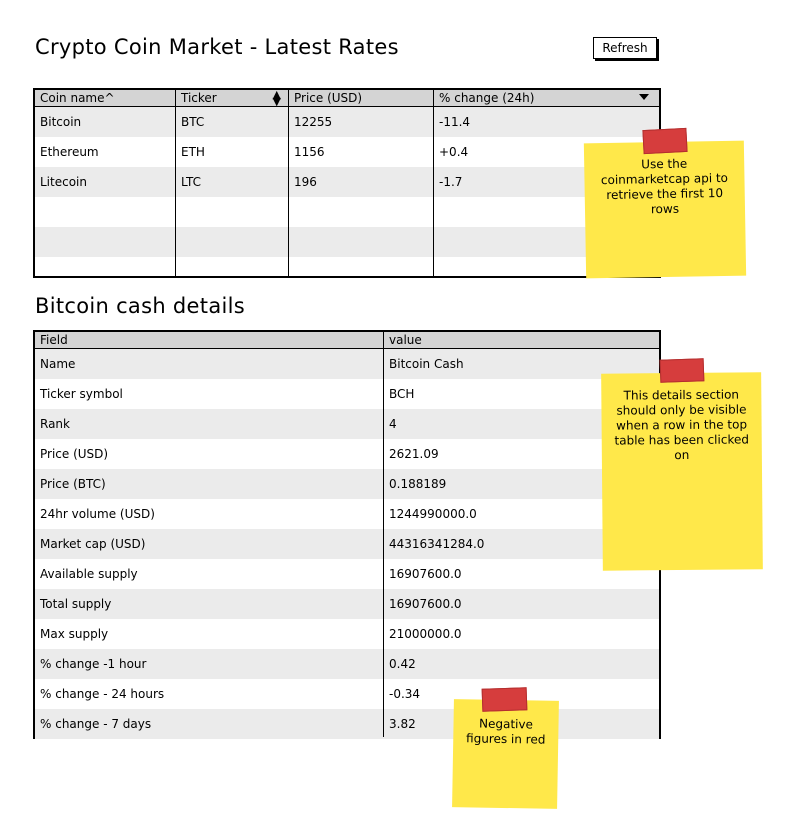  I want to click on field-cell: % change -1 hour, so click(209, 664).